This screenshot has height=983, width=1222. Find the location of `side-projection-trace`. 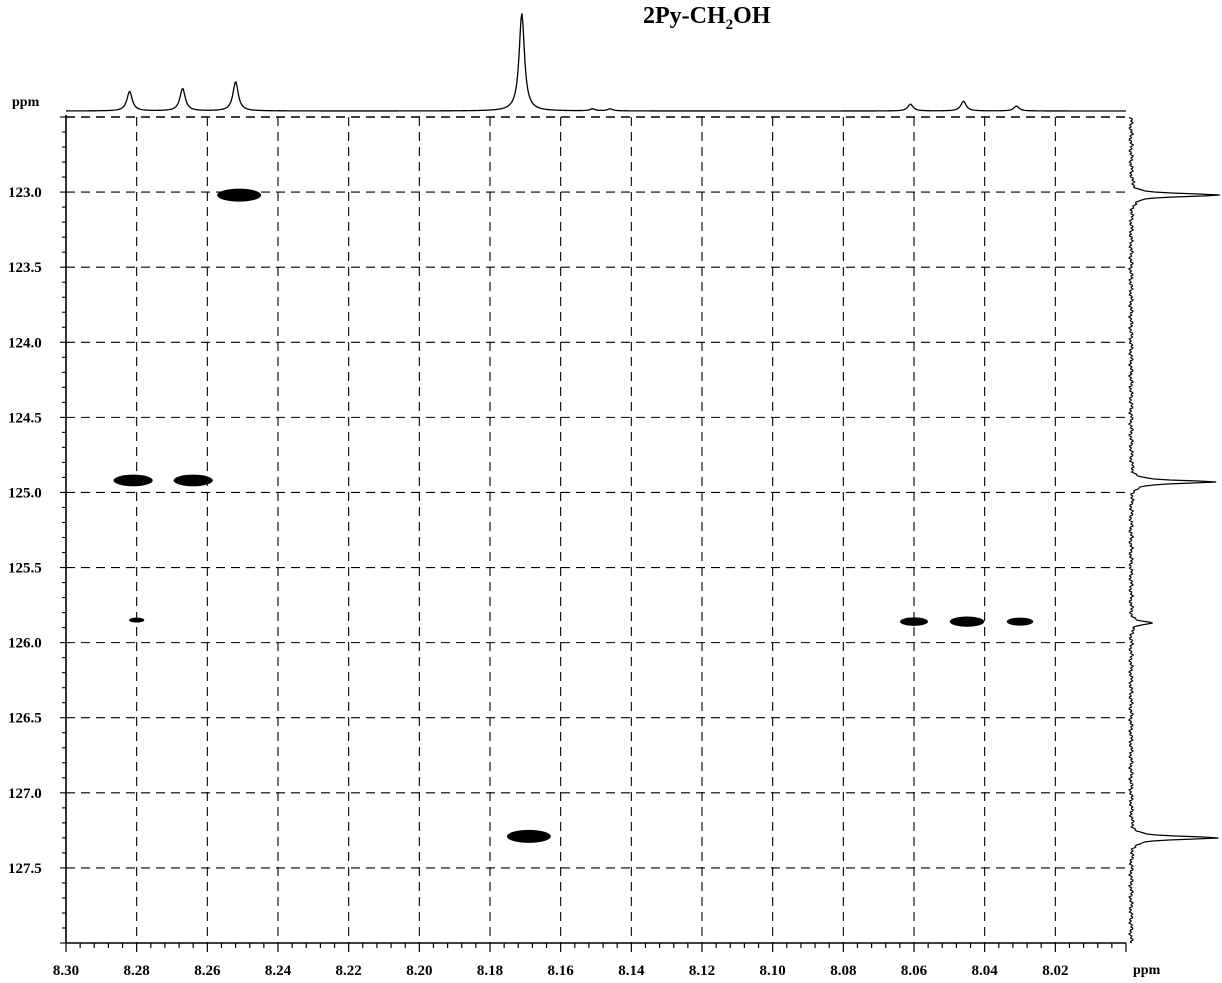

side-projection-trace is located at coordinates (1173, 530).